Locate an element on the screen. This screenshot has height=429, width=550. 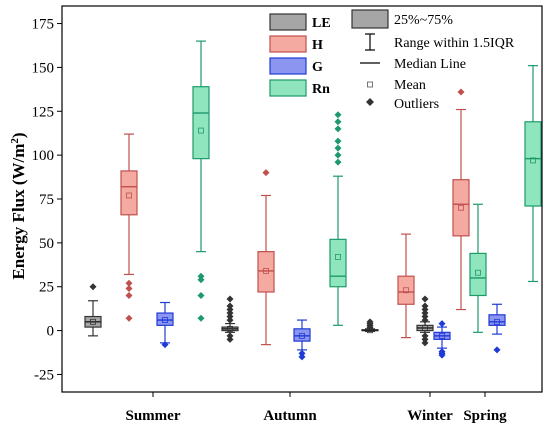
box-h-winter is located at coordinates (406, 286).